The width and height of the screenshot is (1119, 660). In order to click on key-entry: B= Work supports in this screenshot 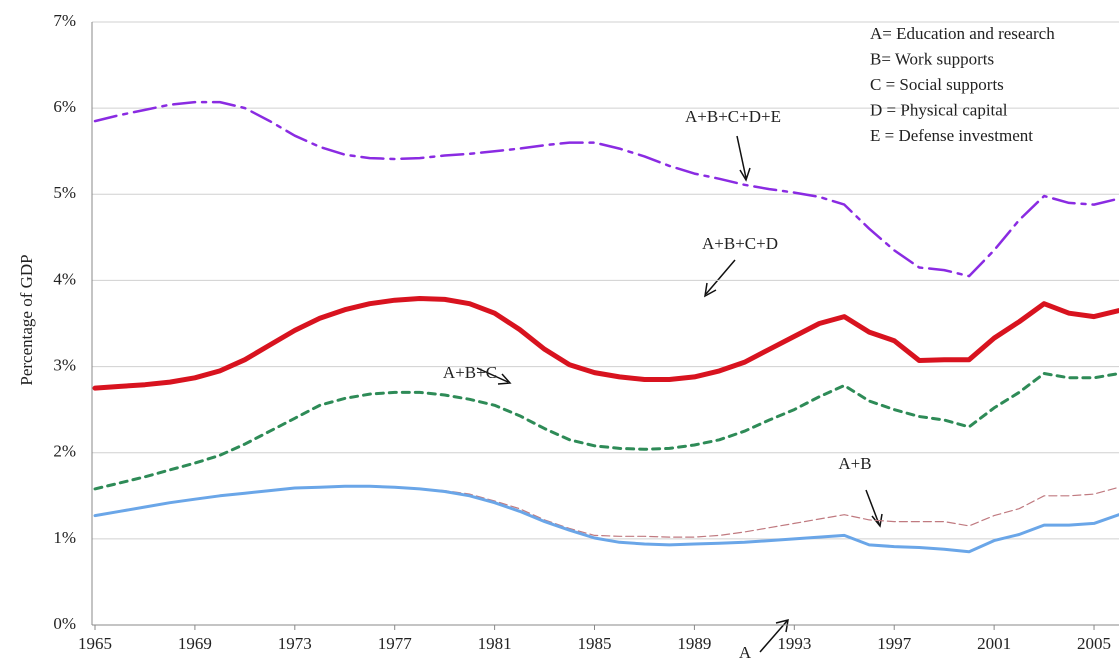, I will do `click(932, 58)`.